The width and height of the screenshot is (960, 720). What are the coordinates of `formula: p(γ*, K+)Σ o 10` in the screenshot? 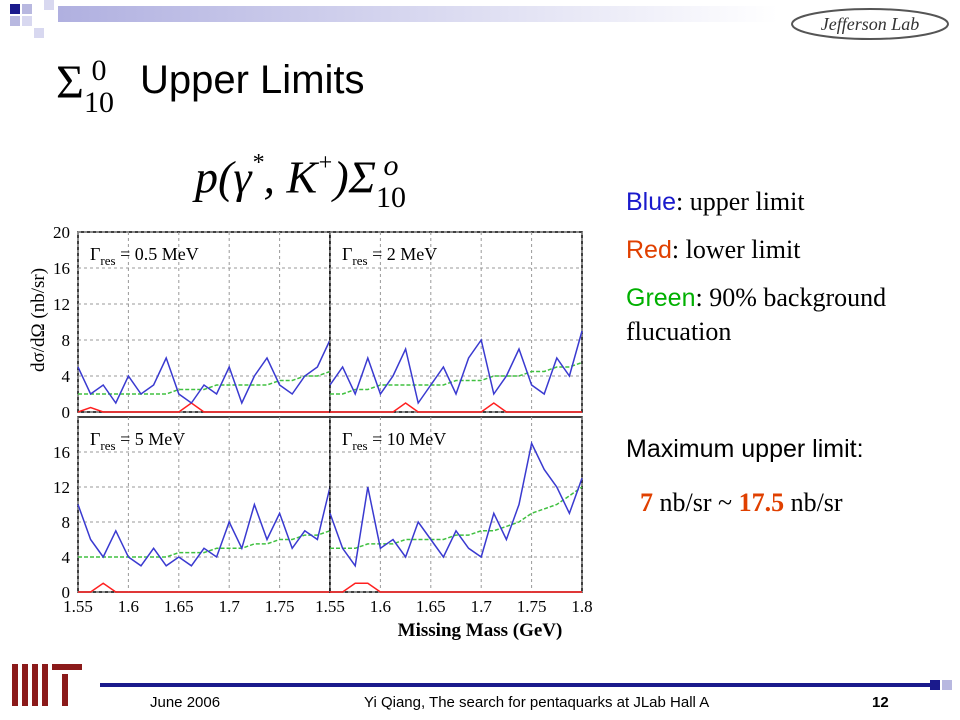 It's located at (300, 182).